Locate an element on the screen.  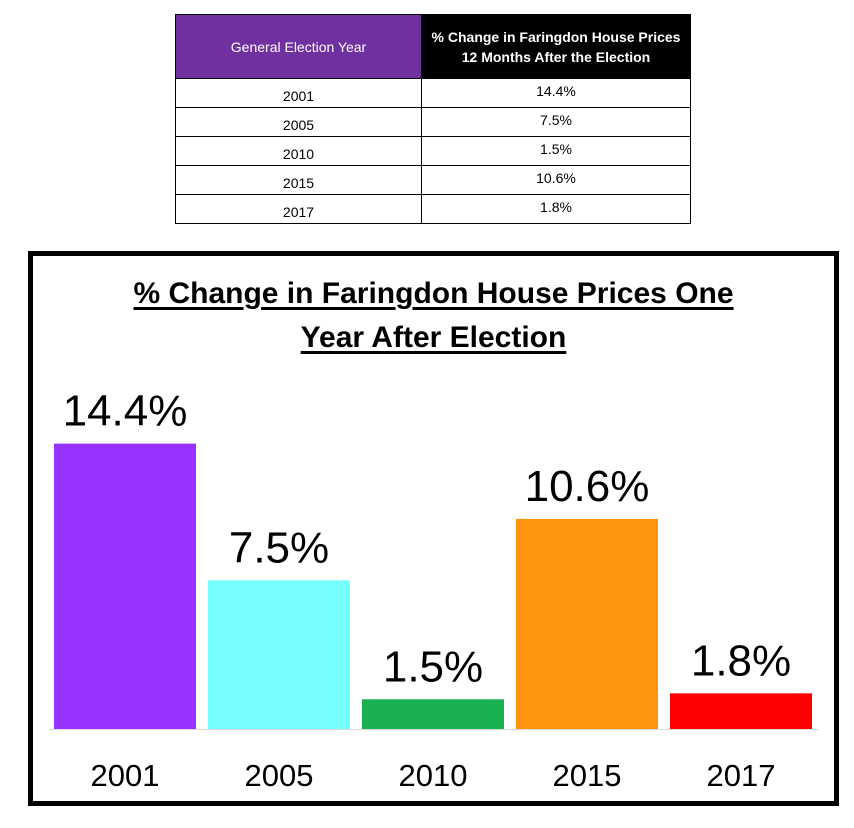
bar-2017 is located at coordinates (741, 711).